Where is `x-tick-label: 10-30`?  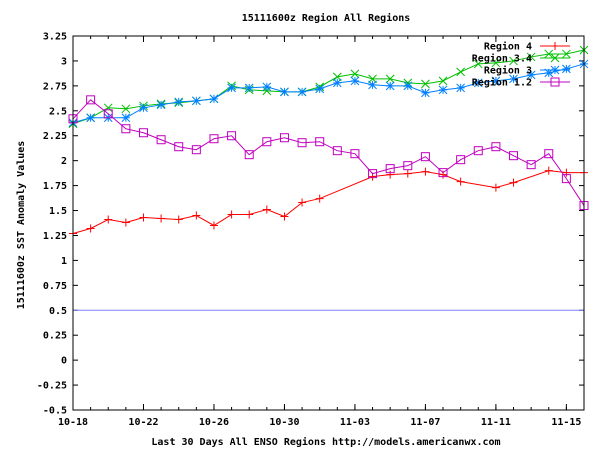 x-tick-label: 10-30 is located at coordinates (284, 422).